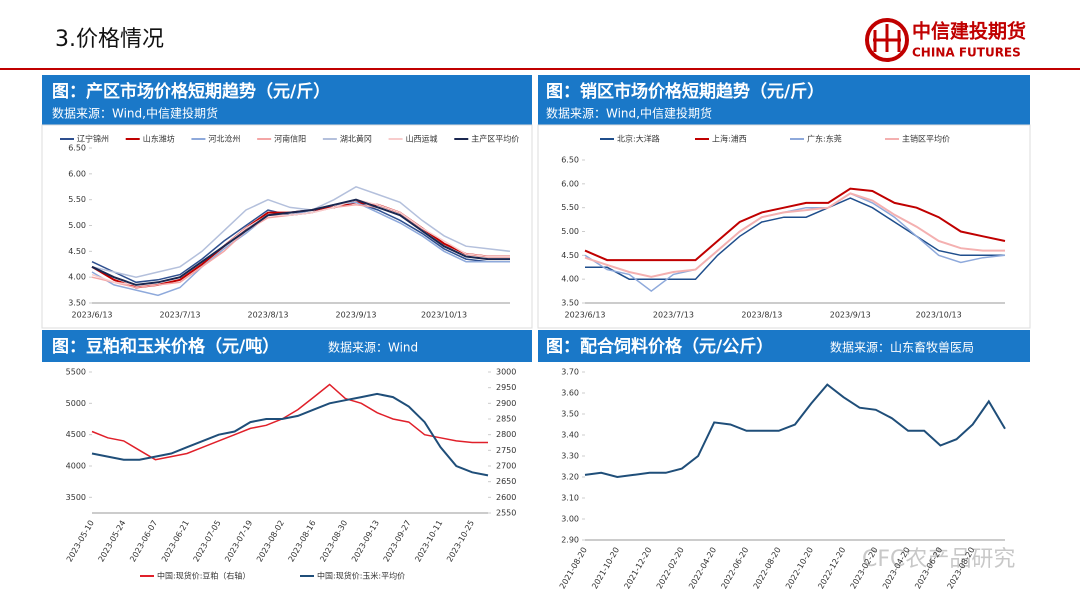 This screenshot has height=608, width=1080. Describe the element at coordinates (333, 541) in the screenshot. I see `x-tick-label: 2023-08-30` at that location.